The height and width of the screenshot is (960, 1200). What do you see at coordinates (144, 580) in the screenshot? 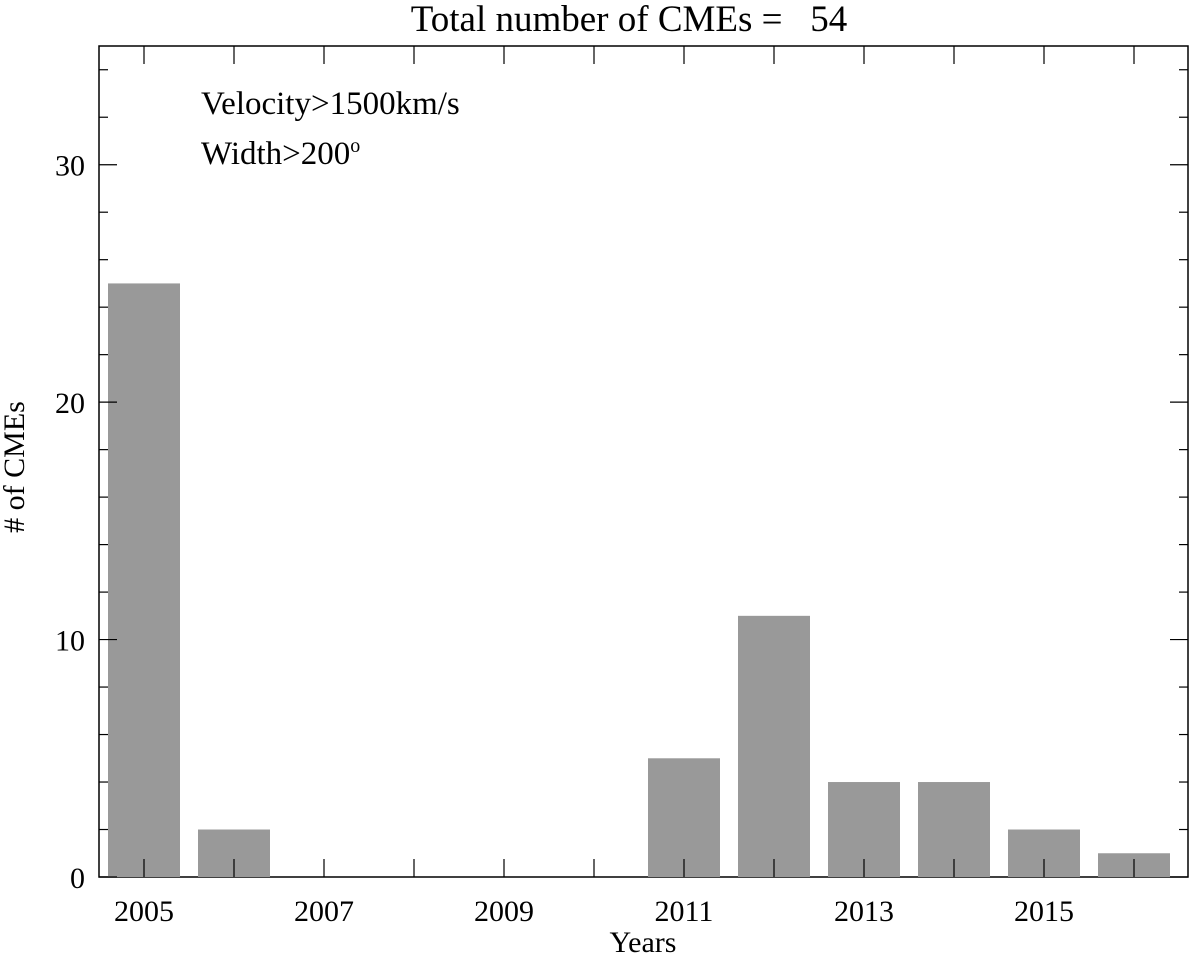
I see `bar-2005` at bounding box center [144, 580].